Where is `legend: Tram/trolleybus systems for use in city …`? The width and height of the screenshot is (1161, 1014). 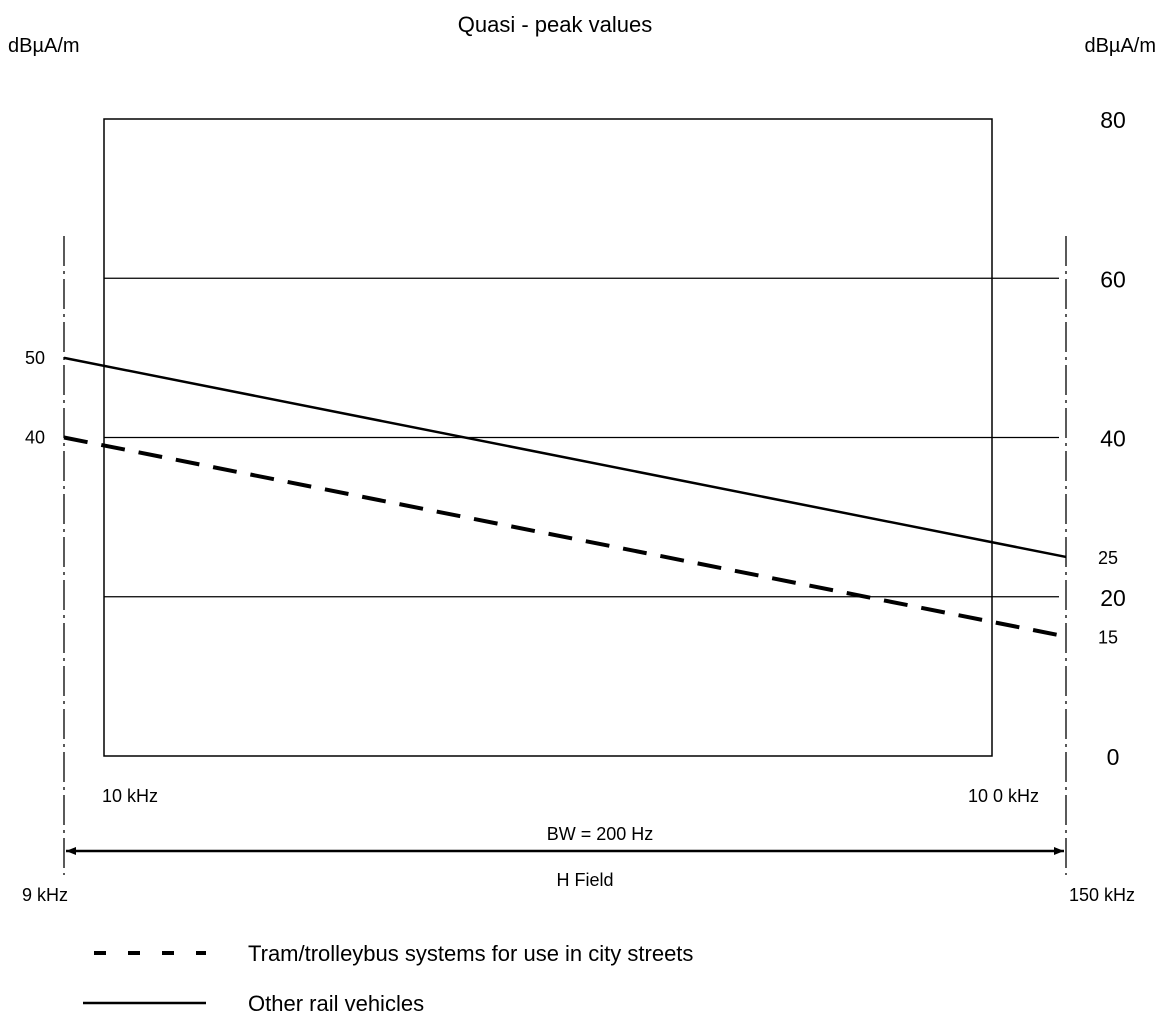 legend: Tram/trolleybus systems for use in city … is located at coordinates (388, 977).